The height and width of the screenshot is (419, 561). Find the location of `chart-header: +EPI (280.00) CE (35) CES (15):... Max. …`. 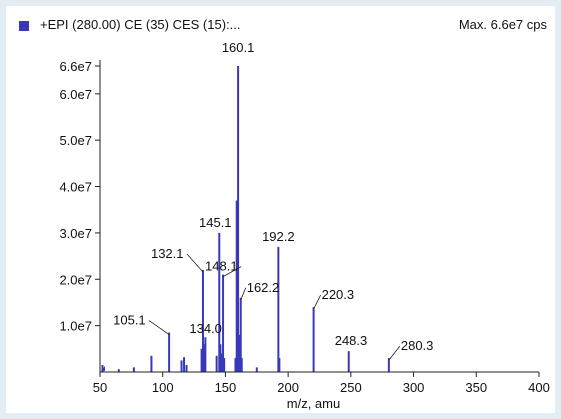

chart-header: +EPI (280.00) CE (35) CES (15):... Max. … is located at coordinates (280, 26).